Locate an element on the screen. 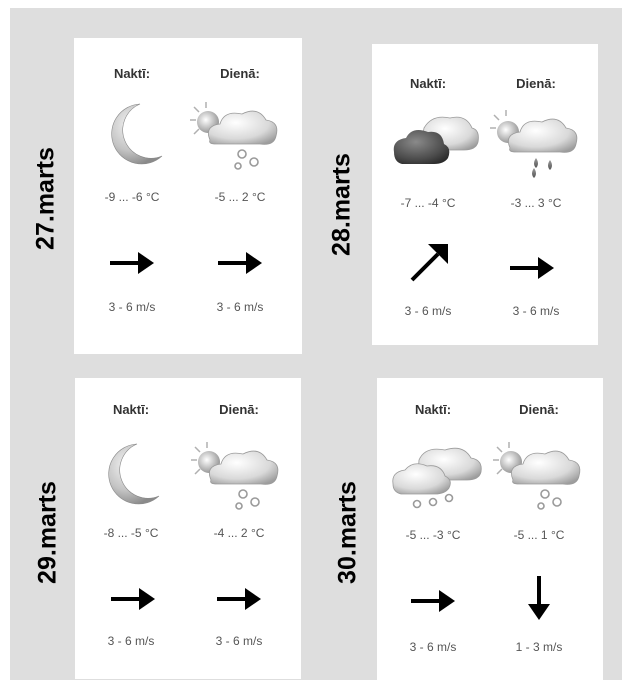 The height and width of the screenshot is (689, 632). date-label: 29.marts is located at coordinates (47, 532).